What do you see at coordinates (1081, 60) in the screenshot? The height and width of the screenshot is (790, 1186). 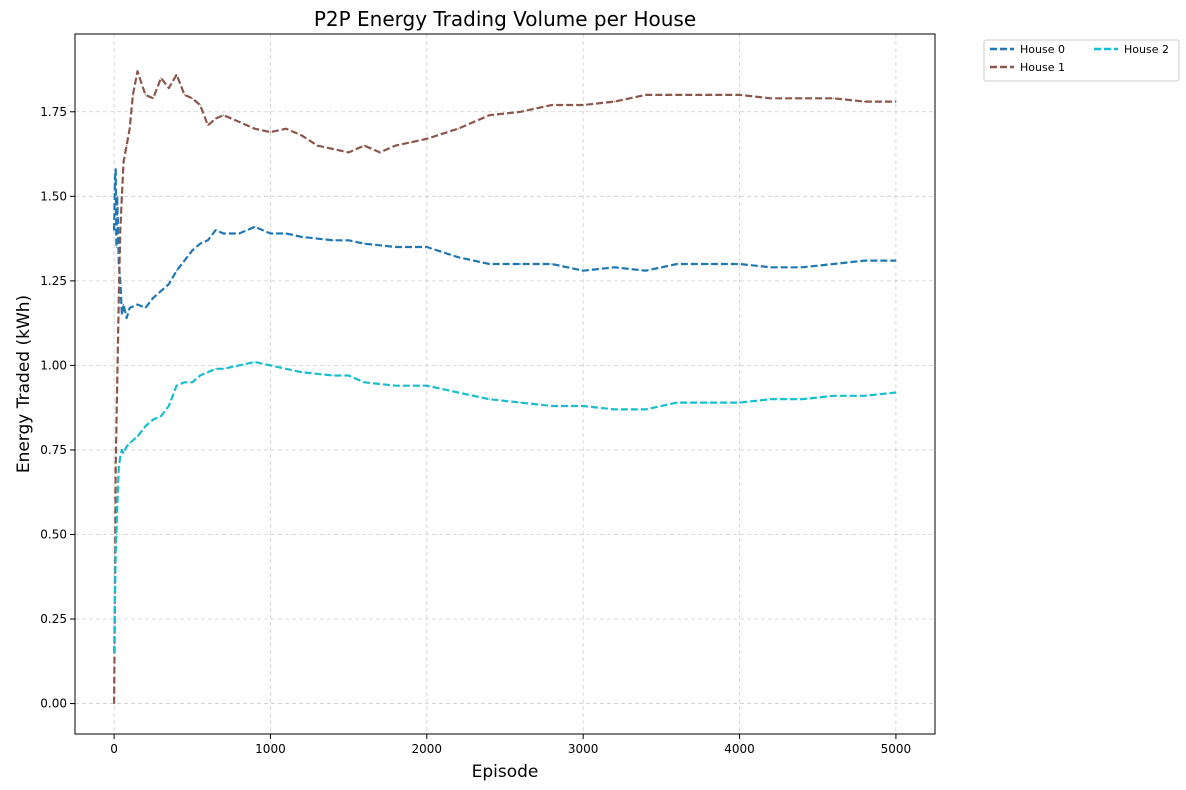 I see `legend-frame` at bounding box center [1081, 60].